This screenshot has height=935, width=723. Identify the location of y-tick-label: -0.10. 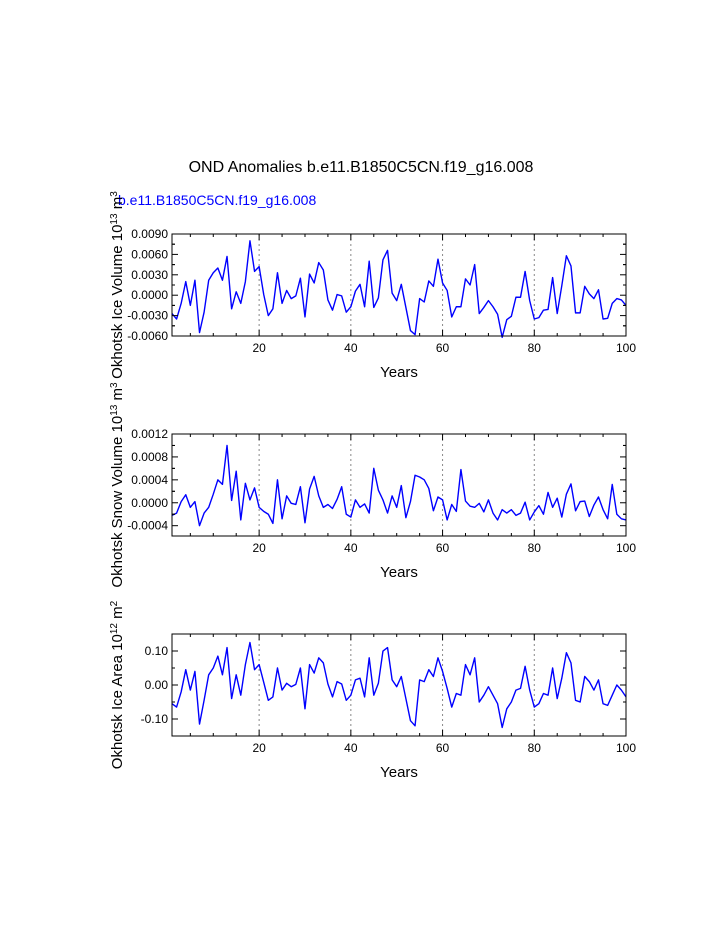
(155, 719).